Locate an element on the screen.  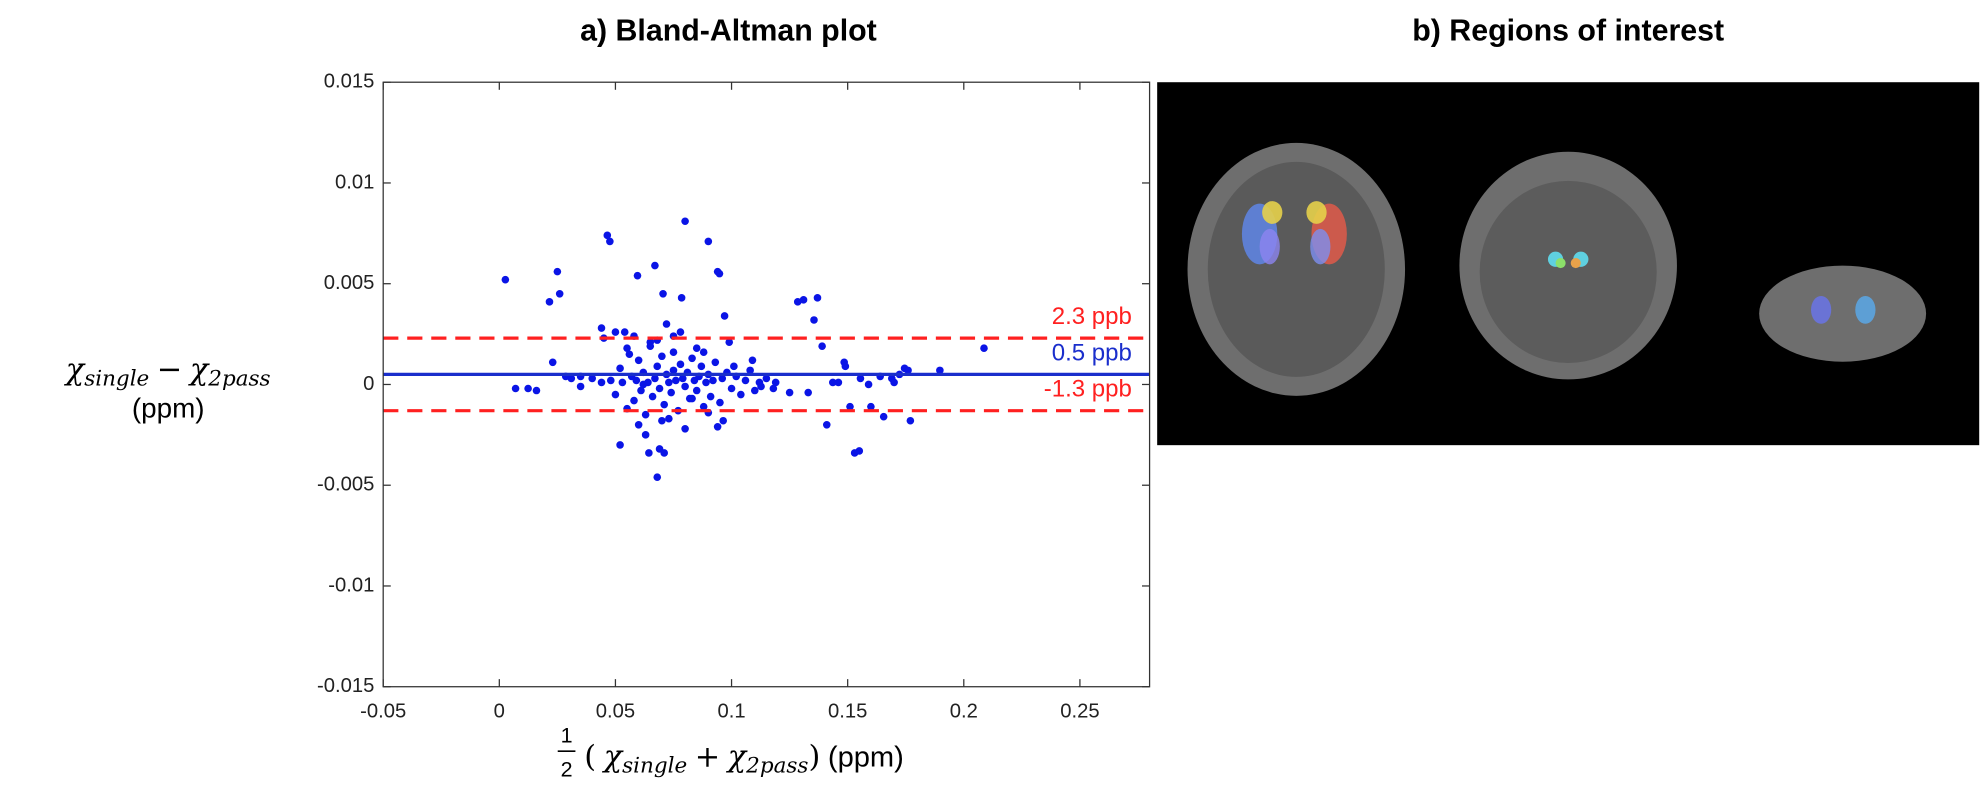
x-tick-label: 0 is located at coordinates (499, 711).